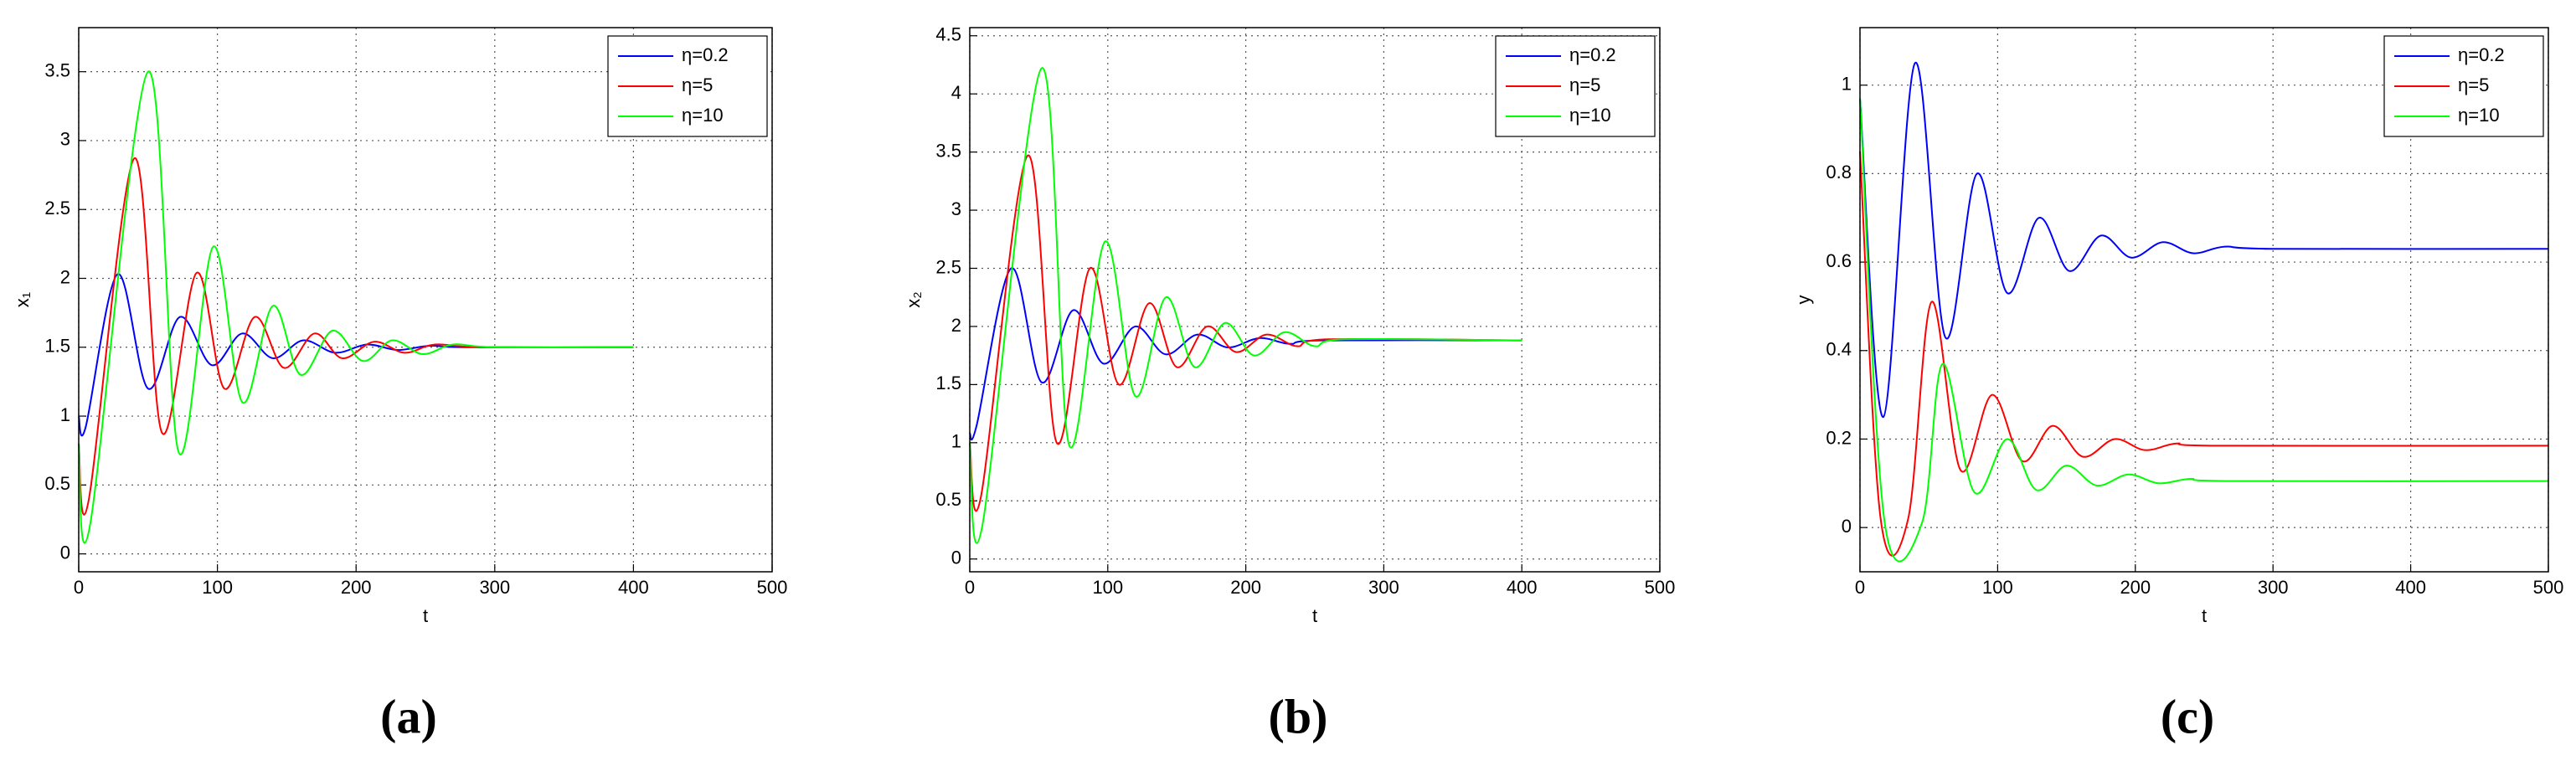 The image size is (2576, 766). What do you see at coordinates (1839, 172) in the screenshot?
I see `y-tick-label: 0.8` at bounding box center [1839, 172].